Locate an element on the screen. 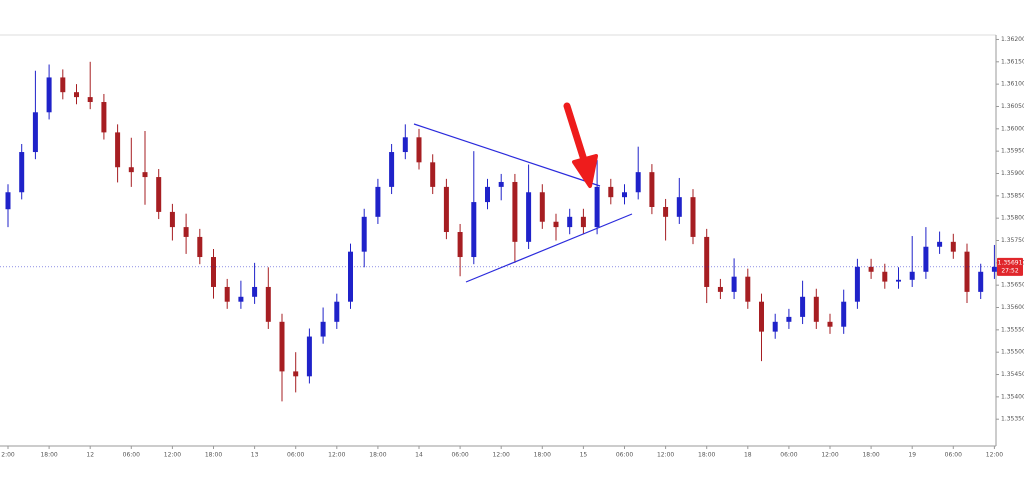 The image size is (1024, 479). y-tick-label: 1.35900 is located at coordinates (1012, 173).